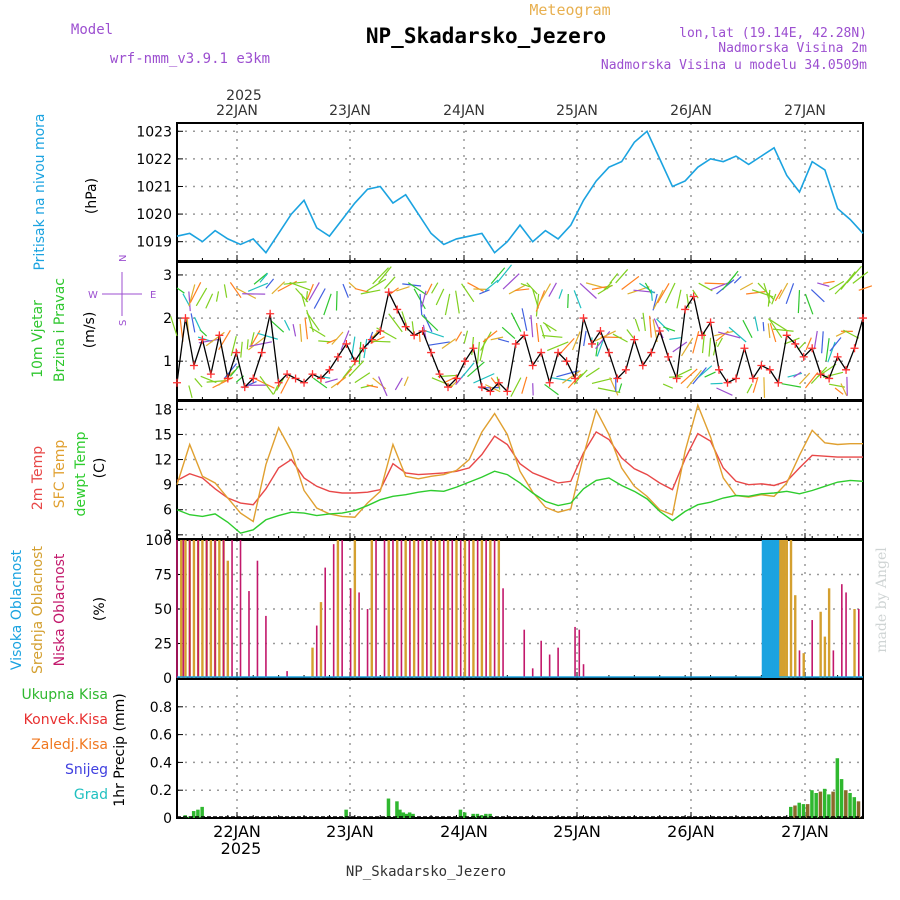 The image size is (900, 900). I want to click on compass-east: E, so click(153, 295).